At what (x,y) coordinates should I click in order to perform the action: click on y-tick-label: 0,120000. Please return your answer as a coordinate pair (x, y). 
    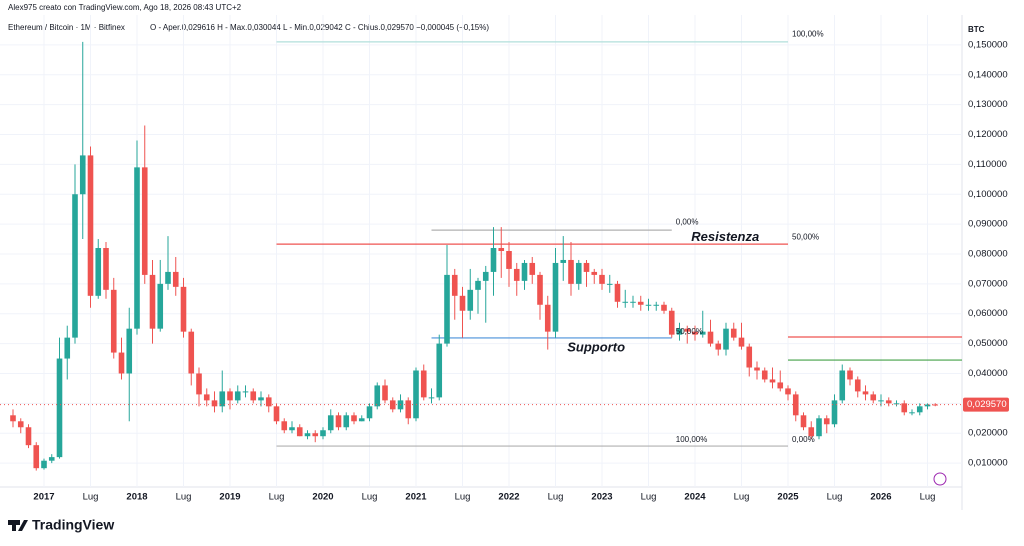
    Looking at the image, I should click on (988, 134).